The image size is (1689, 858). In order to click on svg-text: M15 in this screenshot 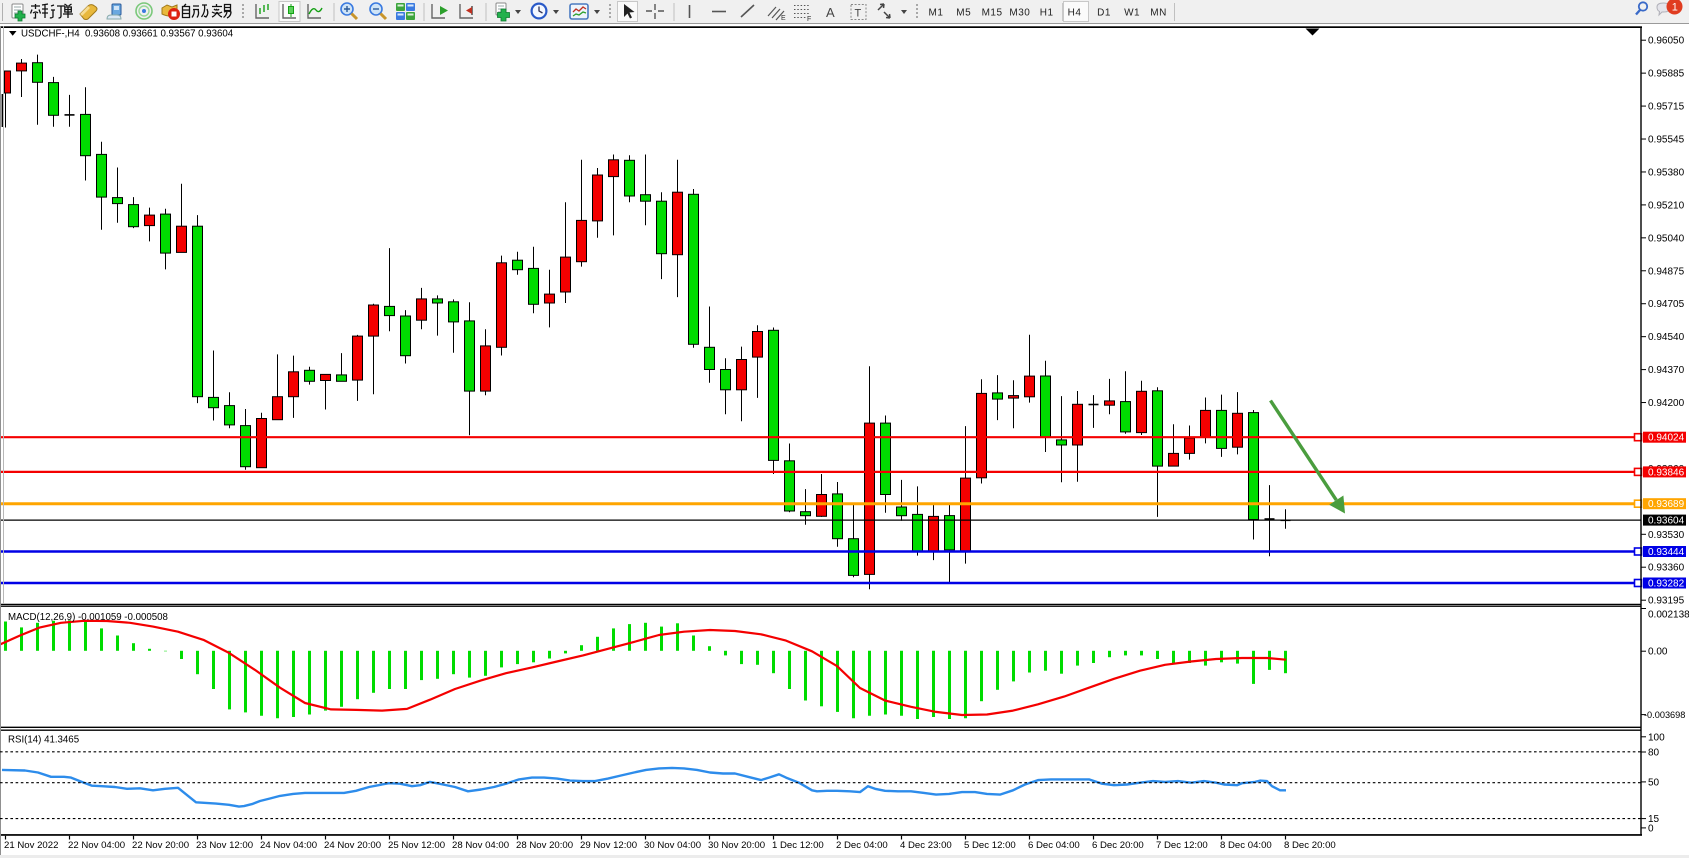, I will do `click(992, 13)`.